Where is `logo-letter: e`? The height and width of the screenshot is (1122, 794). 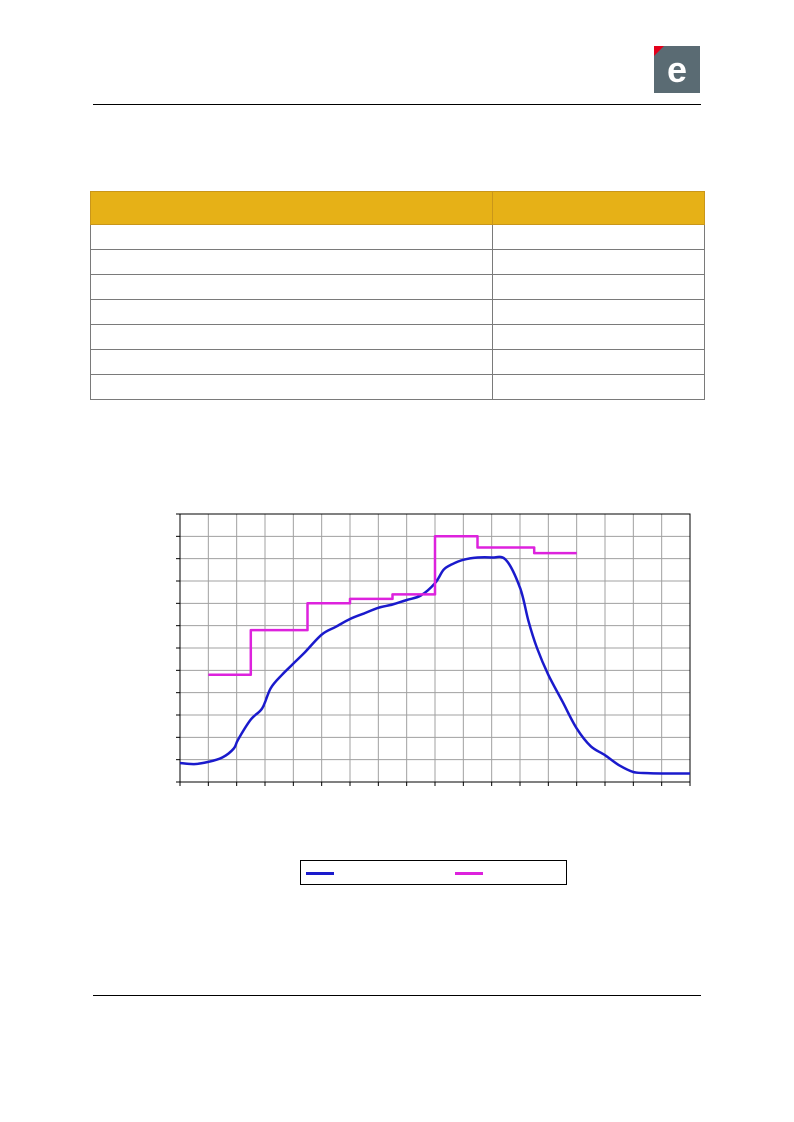 logo-letter: e is located at coordinates (677, 69).